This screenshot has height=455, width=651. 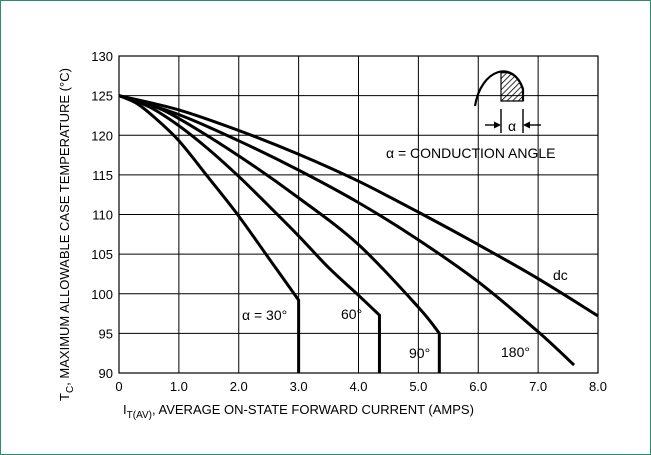 I want to click on y-tick-label-0: 90, so click(x=106, y=373).